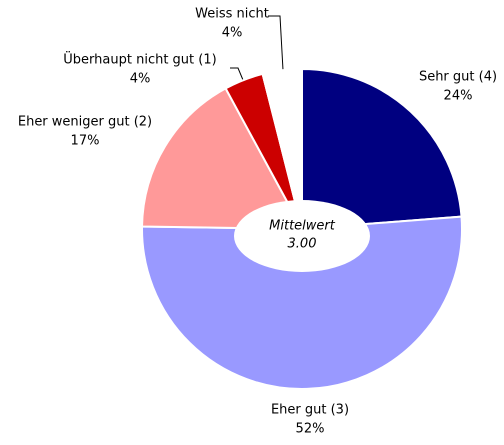  I want to click on slice-label: Eher gut (3), so click(310, 410).